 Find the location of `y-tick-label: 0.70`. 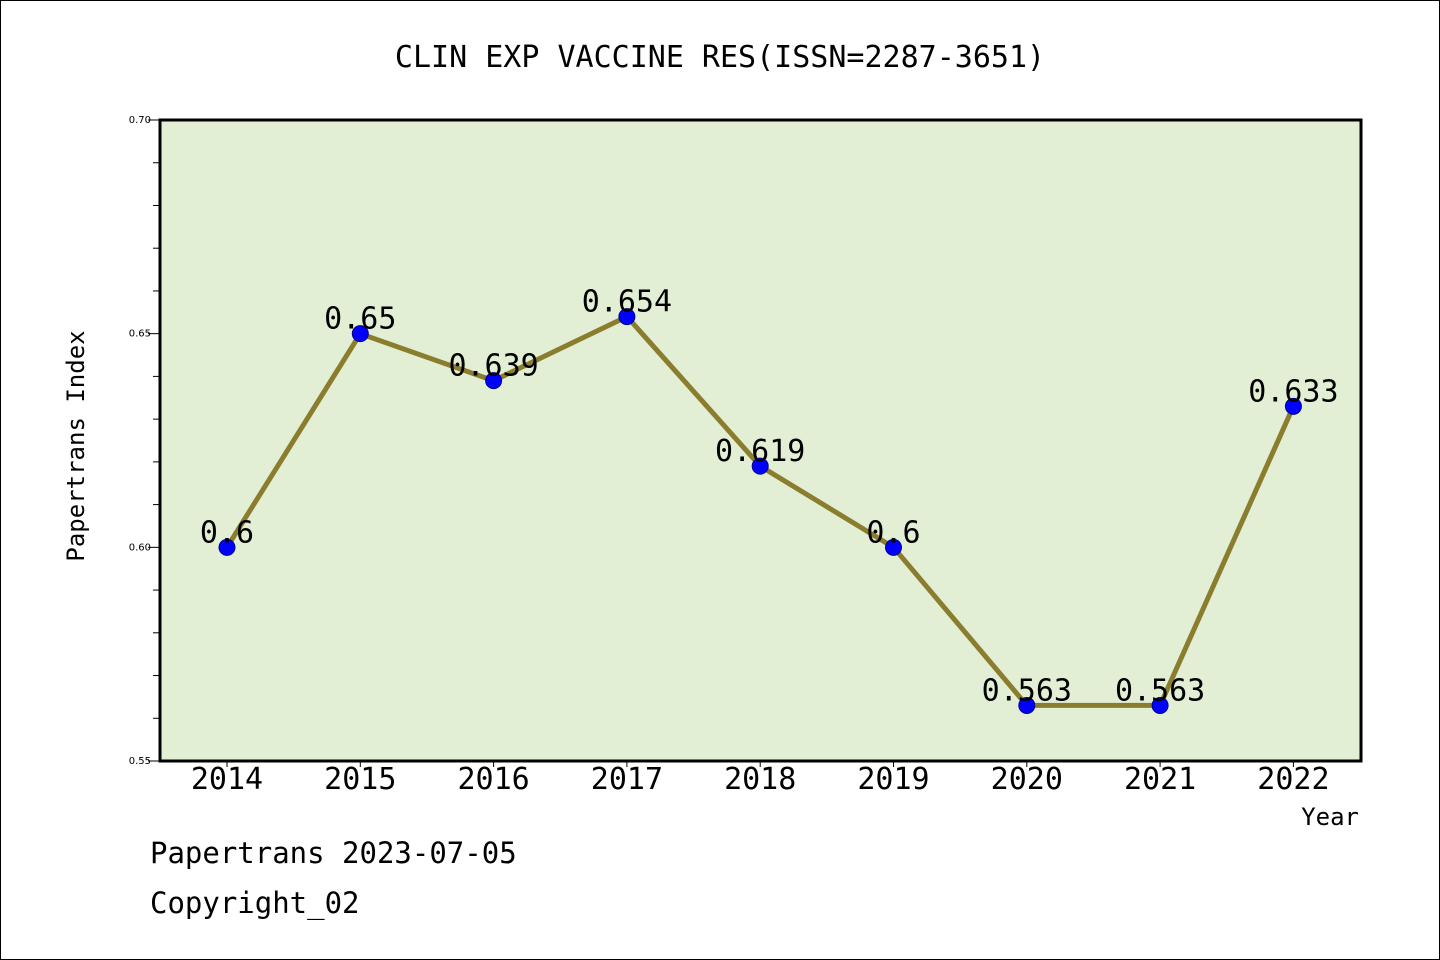

y-tick-label: 0.70 is located at coordinates (140, 120).